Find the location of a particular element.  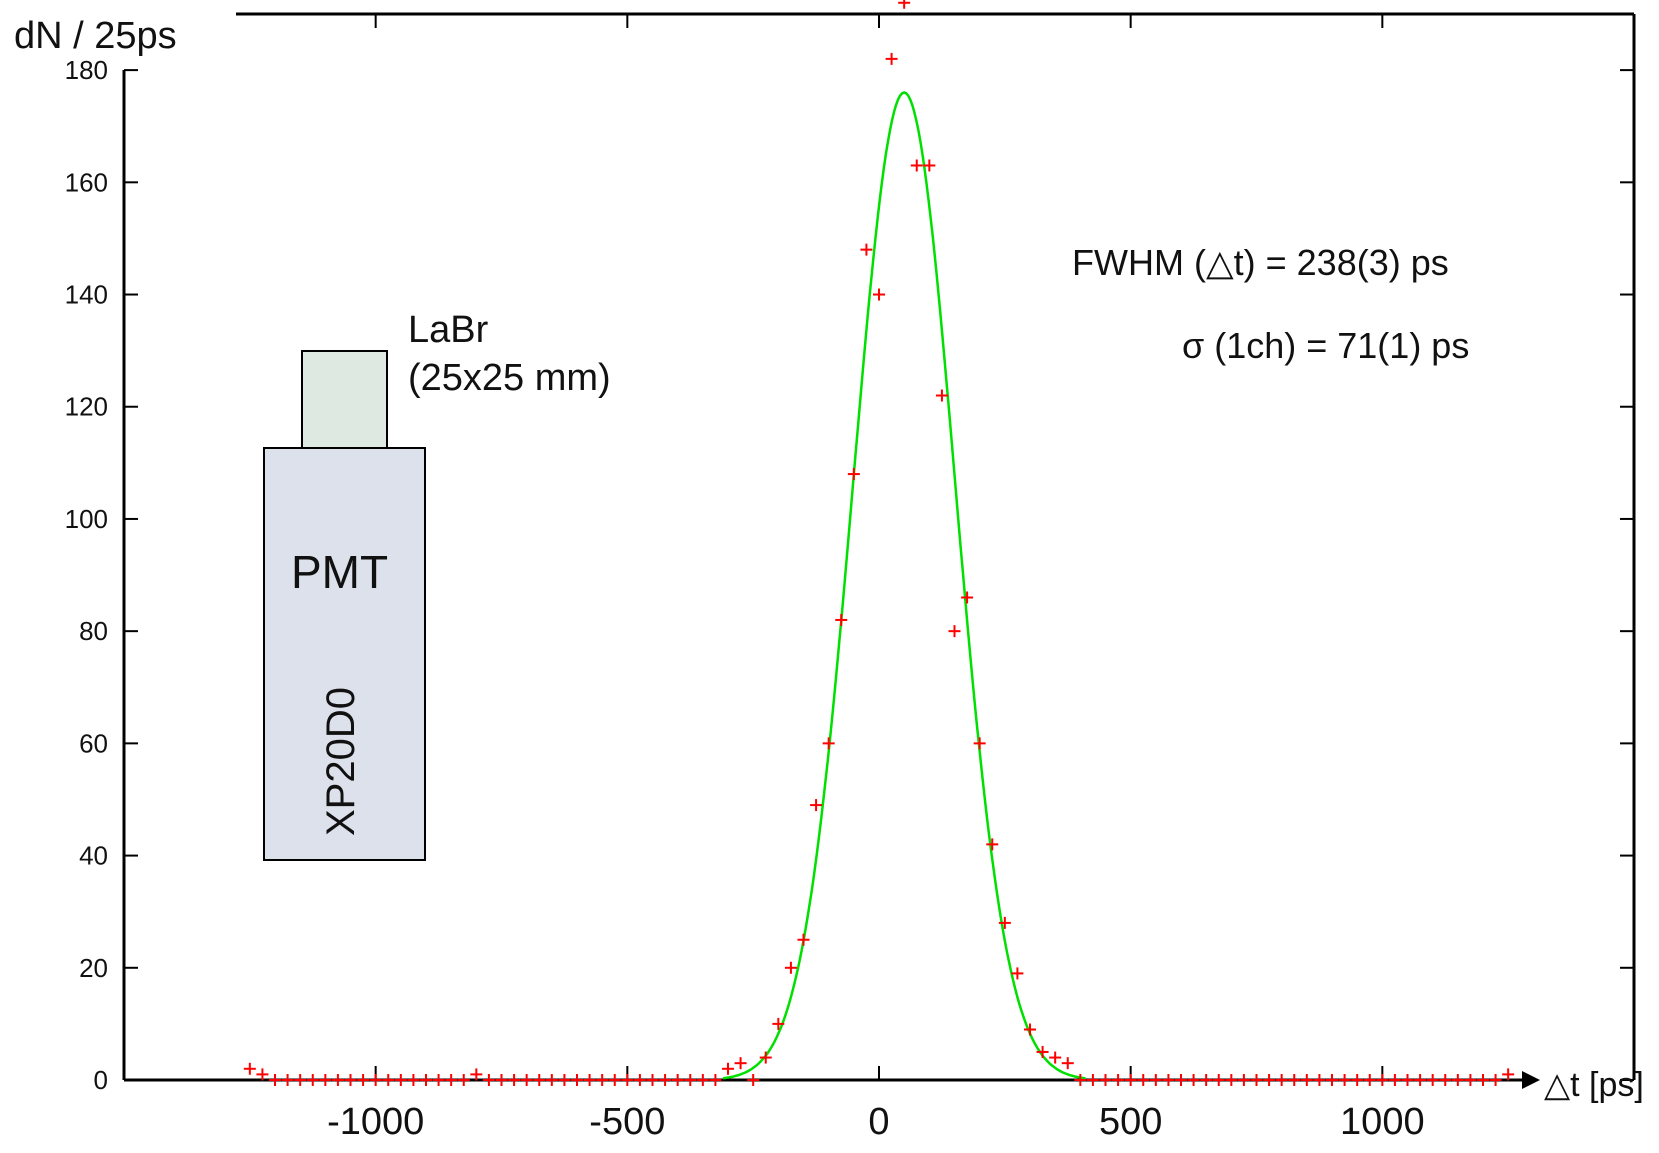

y-axis-label: dN / 25ps is located at coordinates (95, 36).